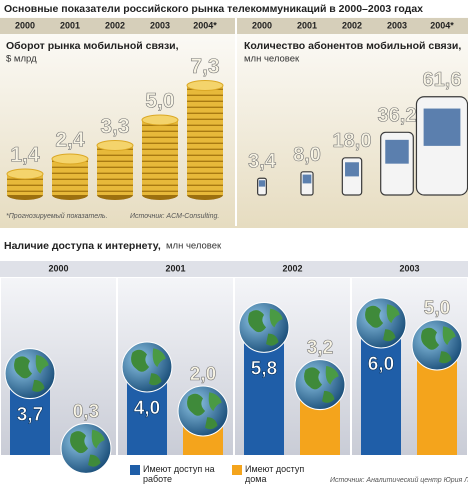  Describe the element at coordinates (275, 474) in the screenshot. I see `legend-label: Имеют доступ дома` at that location.